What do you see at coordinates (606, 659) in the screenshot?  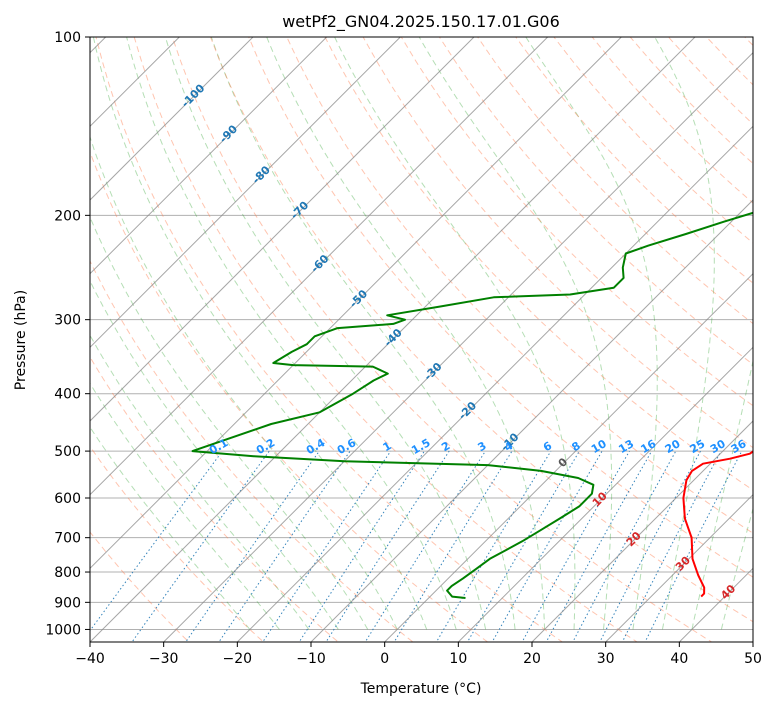 I see `x-tick-label: 30` at bounding box center [606, 659].